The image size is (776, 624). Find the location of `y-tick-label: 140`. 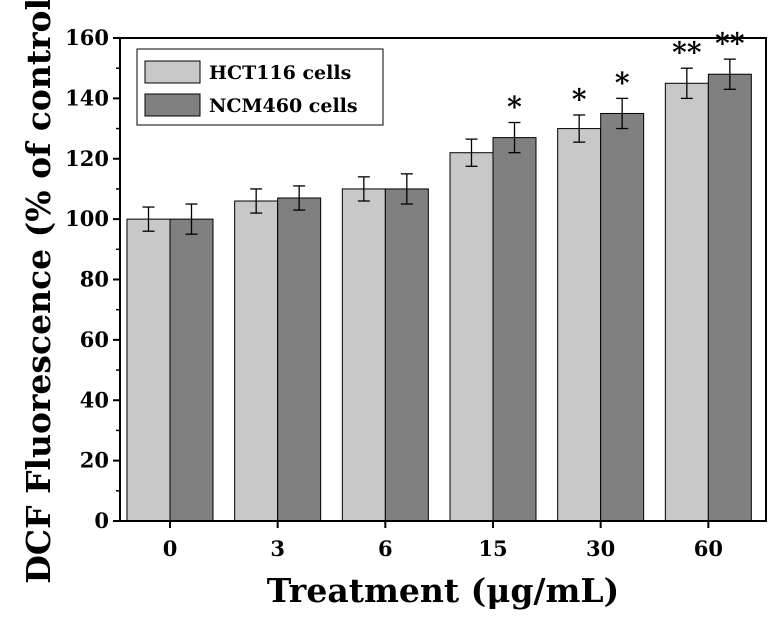

y-tick-label: 140 is located at coordinates (87, 97).